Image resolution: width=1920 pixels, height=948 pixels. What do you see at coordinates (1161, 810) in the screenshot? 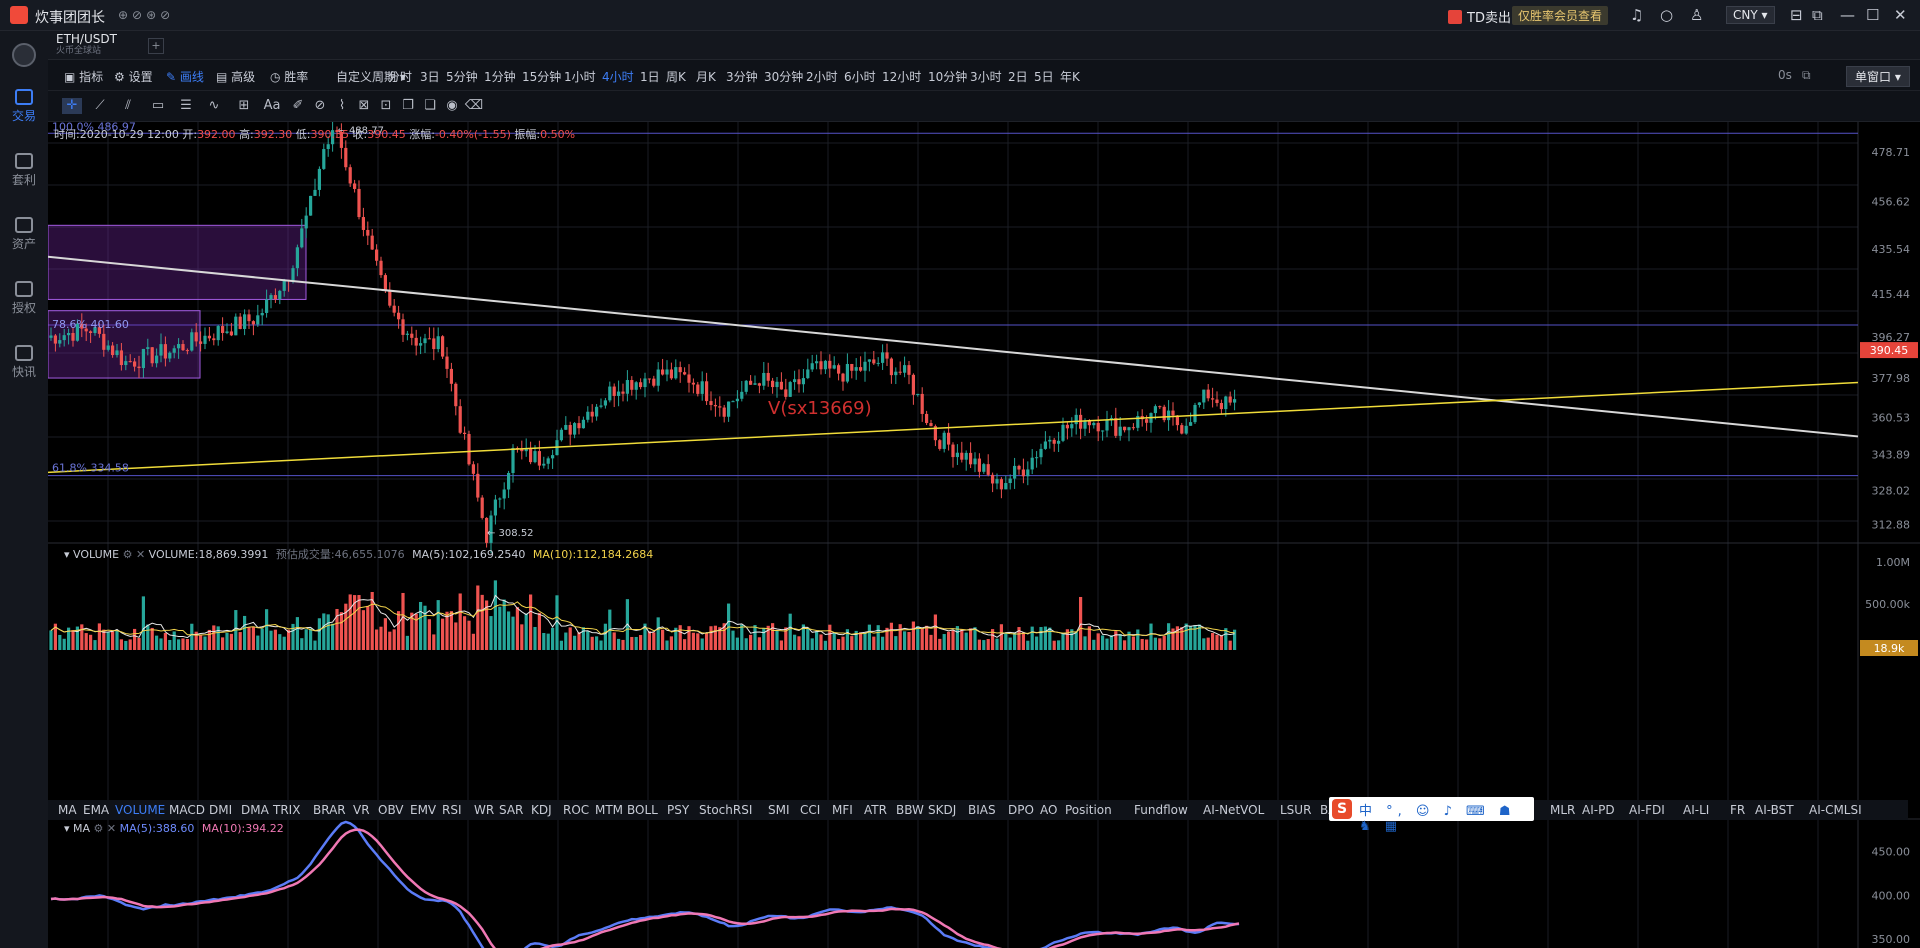
I see `indicator-30: Fundflow` at bounding box center [1161, 810].